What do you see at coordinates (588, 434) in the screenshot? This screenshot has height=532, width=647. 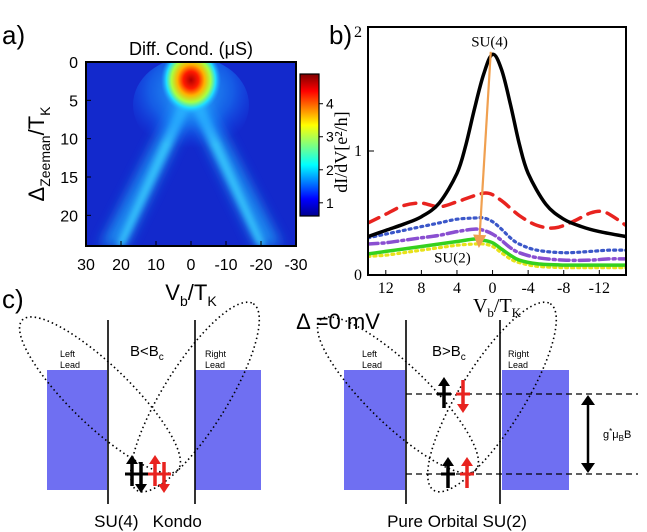 I see `zeeman-gap-arrow` at bounding box center [588, 434].